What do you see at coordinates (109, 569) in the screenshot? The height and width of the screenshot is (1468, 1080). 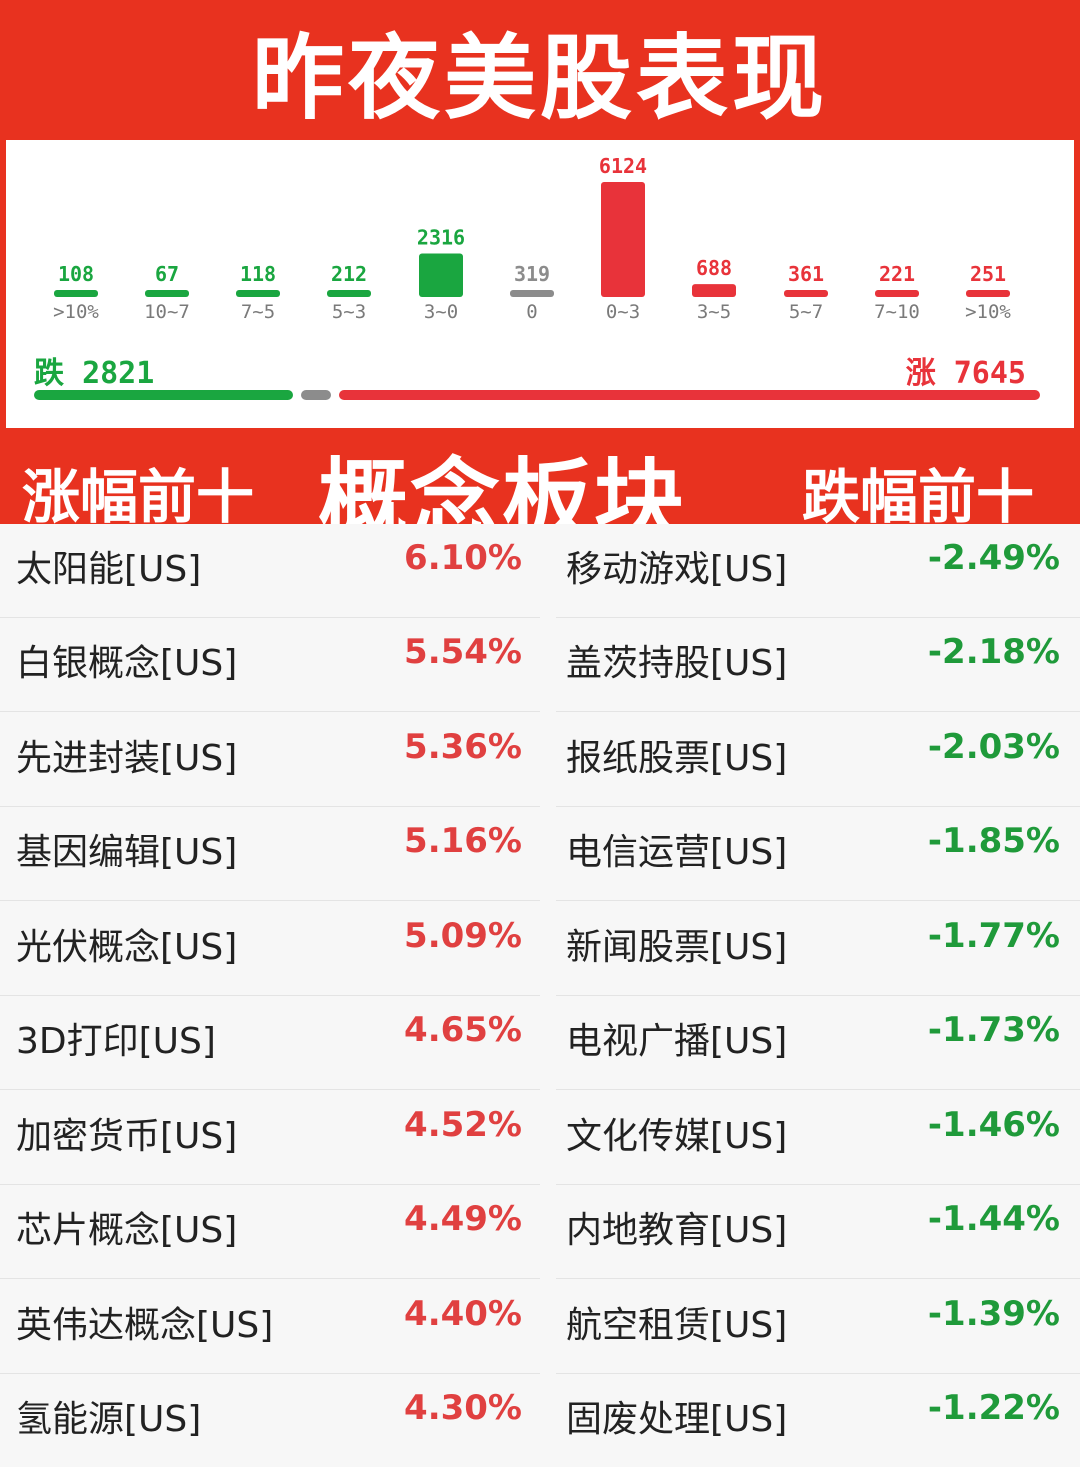 I see `gainer-name: 太阳能[US]` at bounding box center [109, 569].